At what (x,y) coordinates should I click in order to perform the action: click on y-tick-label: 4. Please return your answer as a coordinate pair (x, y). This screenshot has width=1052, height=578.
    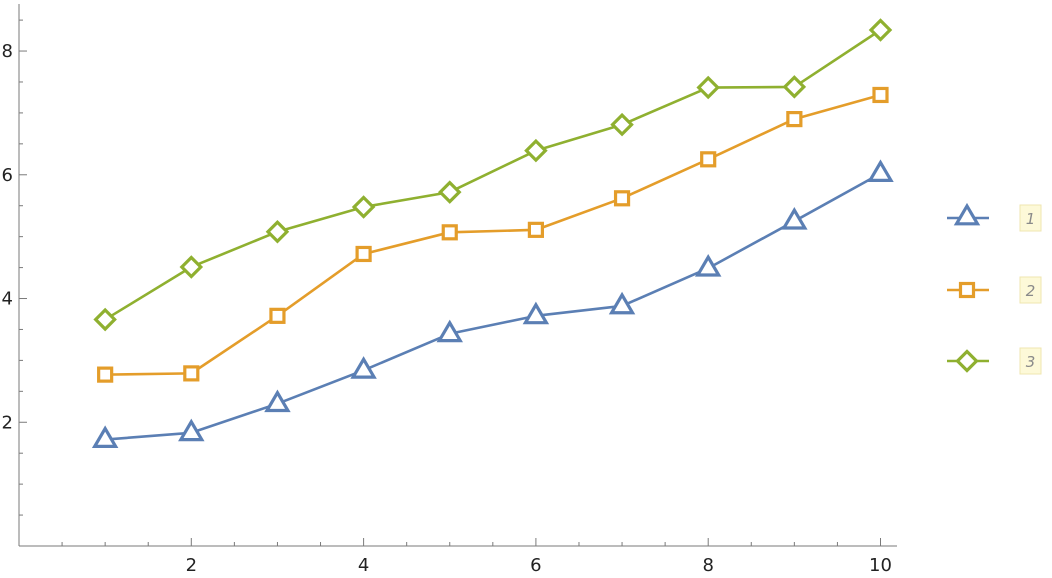
    Looking at the image, I should click on (7, 299).